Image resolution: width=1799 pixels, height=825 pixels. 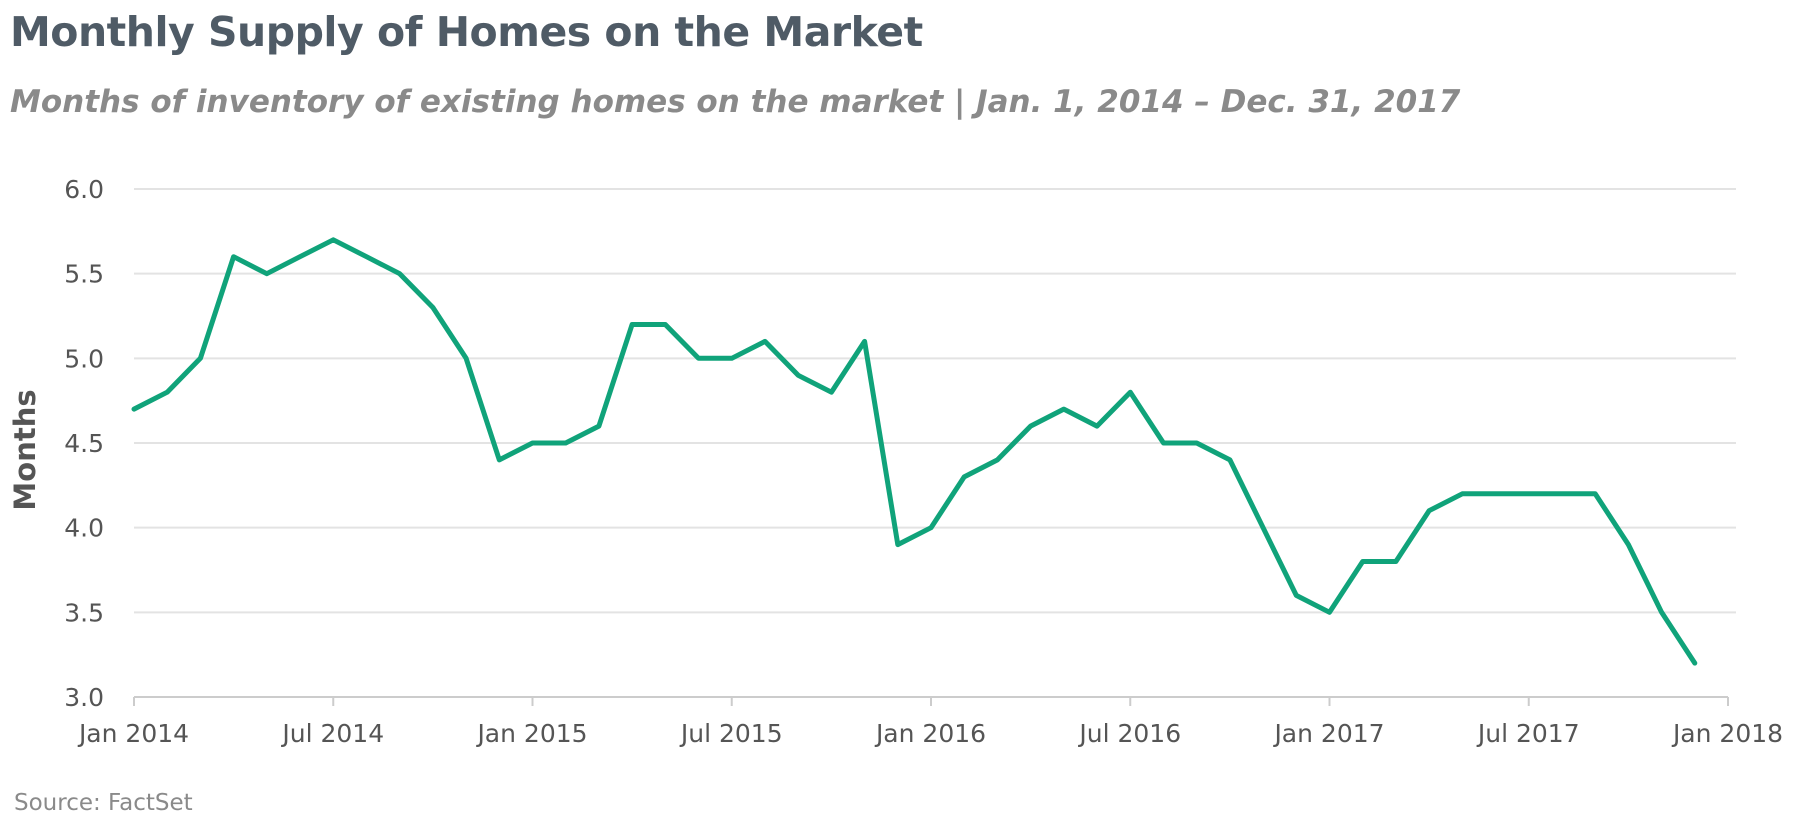 I want to click on y-axis-label: Months, so click(x=25, y=449).